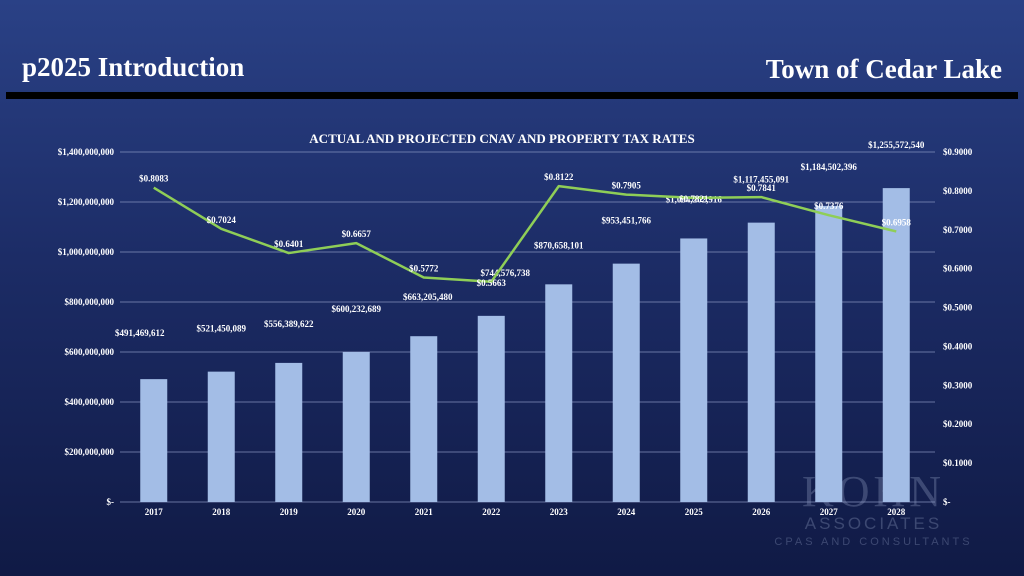  I want to click on line-data-label: $0.6401, so click(289, 244).